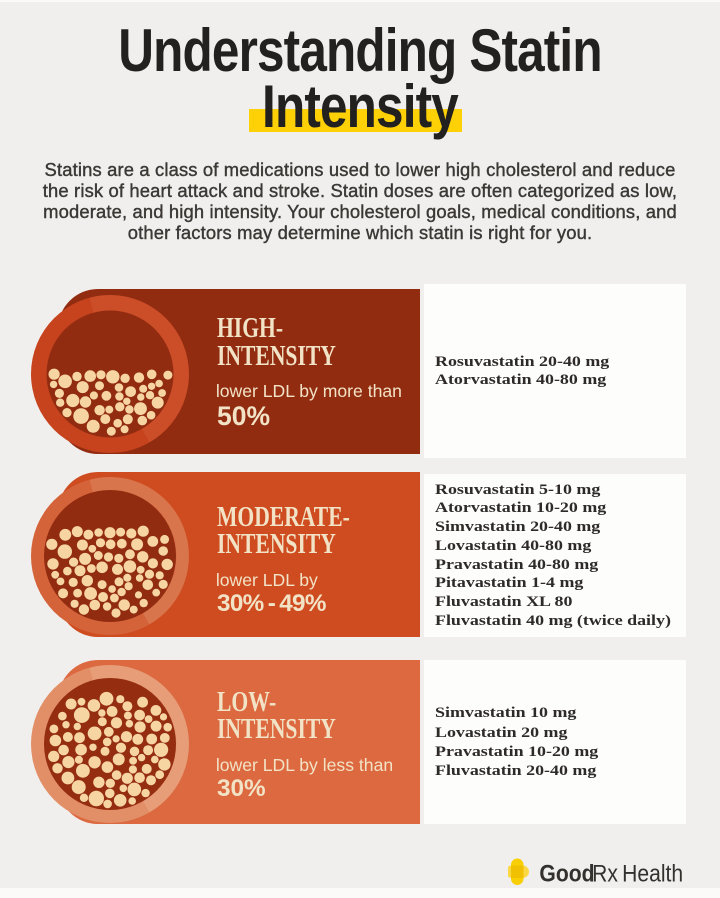 The width and height of the screenshot is (720, 898). Describe the element at coordinates (605, 873) in the screenshot. I see `svg-text: Rx` at that location.